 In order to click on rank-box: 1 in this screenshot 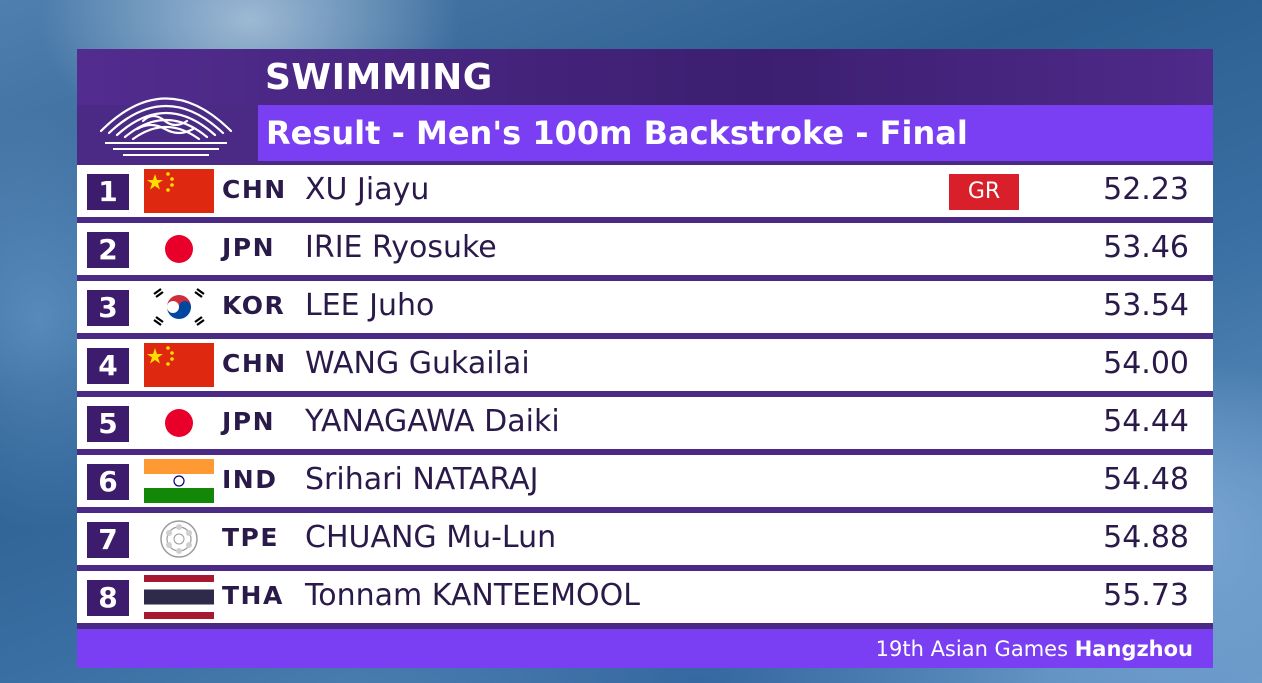, I will do `click(108, 192)`.